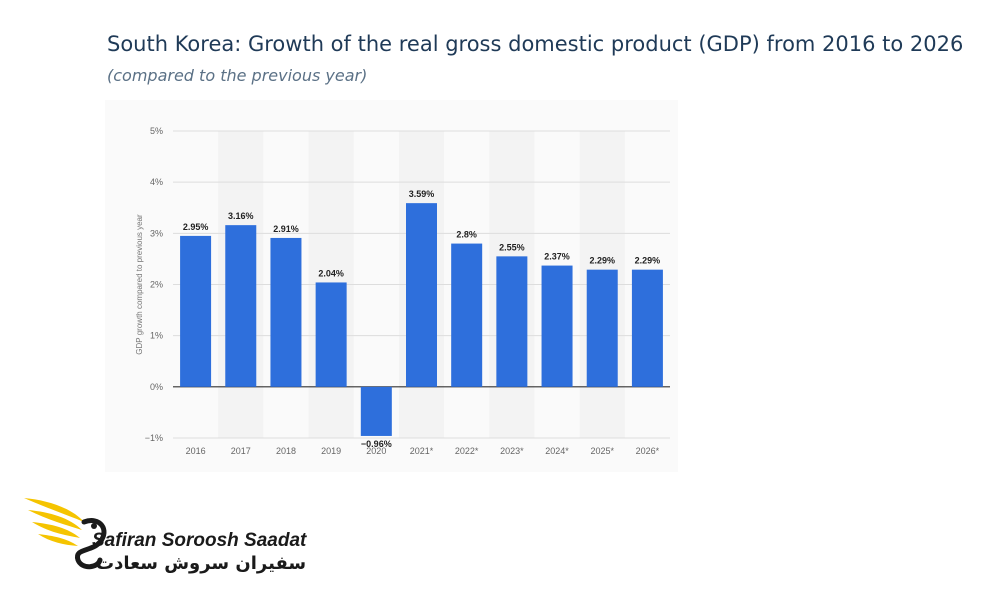  Describe the element at coordinates (154, 438) in the screenshot. I see `y-tick-label: −1%` at that location.